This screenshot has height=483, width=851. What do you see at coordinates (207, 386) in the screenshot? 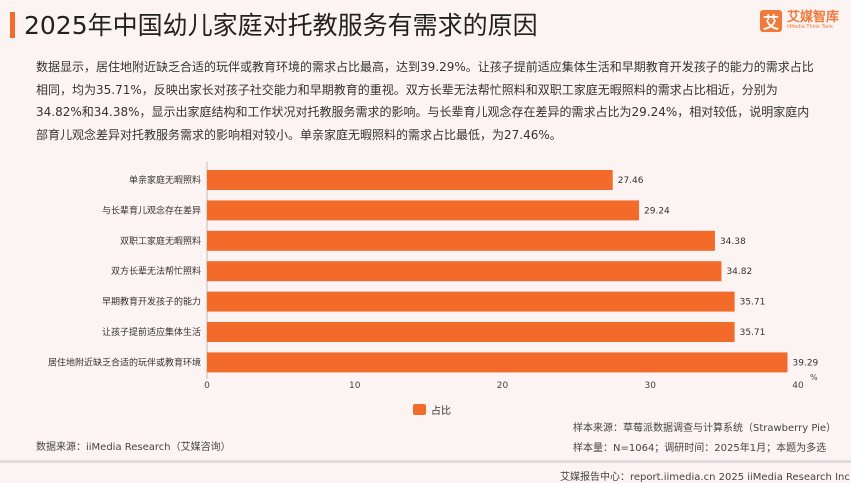
I see `x-tick-label: 0` at bounding box center [207, 386].